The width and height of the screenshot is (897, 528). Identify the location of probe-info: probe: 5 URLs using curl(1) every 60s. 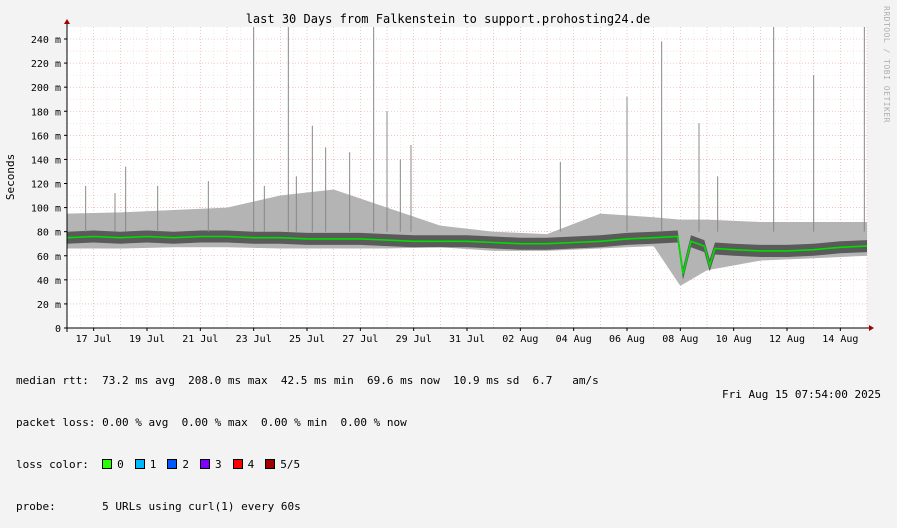
(158, 506).